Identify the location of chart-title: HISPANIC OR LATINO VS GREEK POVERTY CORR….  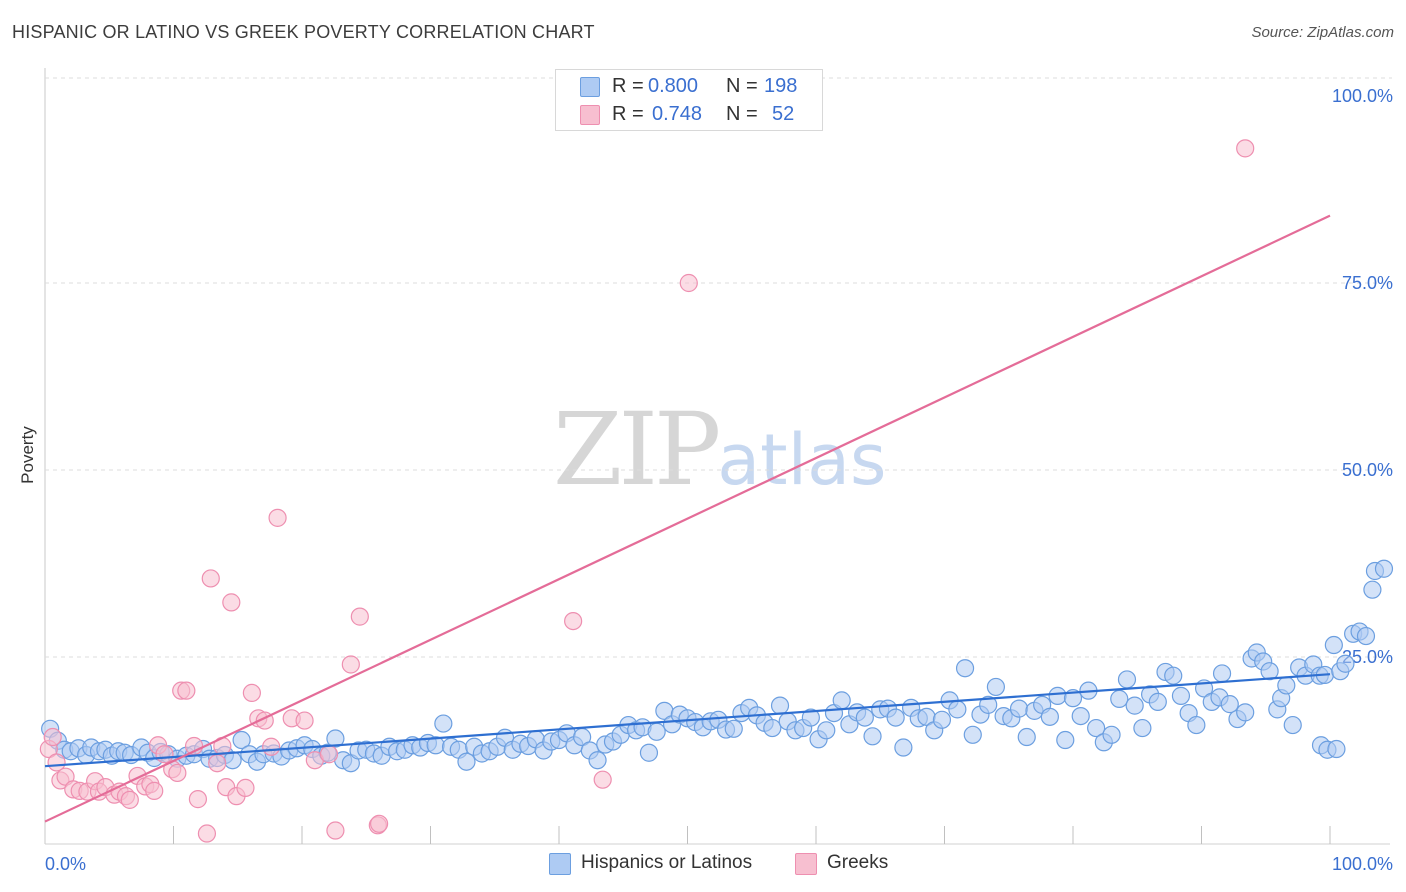
(303, 32).